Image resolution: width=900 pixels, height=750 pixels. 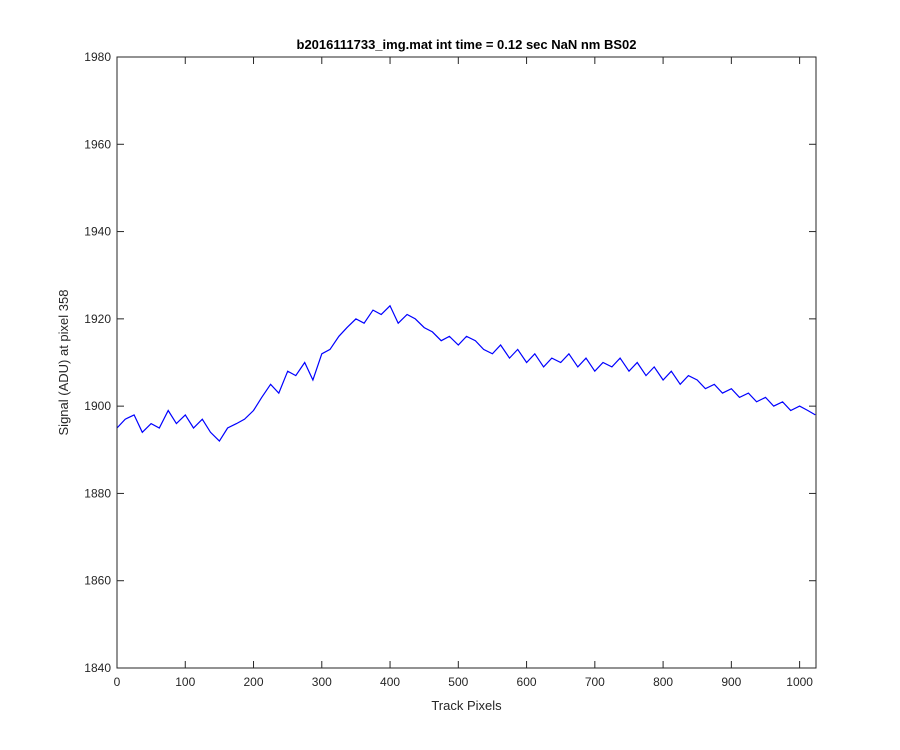 I want to click on y-tick-label: 1860, so click(x=97, y=581).